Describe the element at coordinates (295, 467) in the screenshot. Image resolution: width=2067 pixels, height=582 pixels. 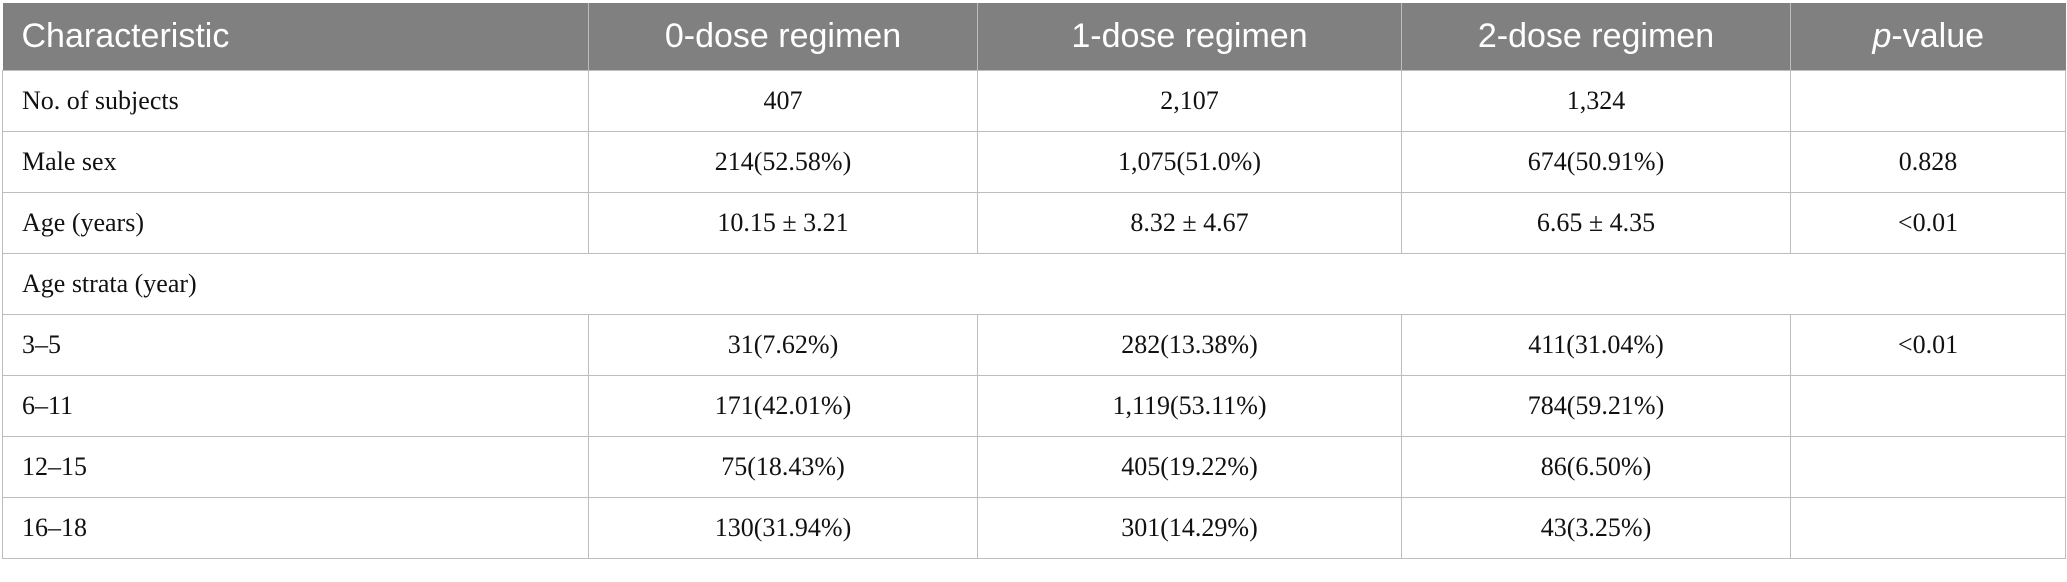
I see `row-label: 12–15` at that location.